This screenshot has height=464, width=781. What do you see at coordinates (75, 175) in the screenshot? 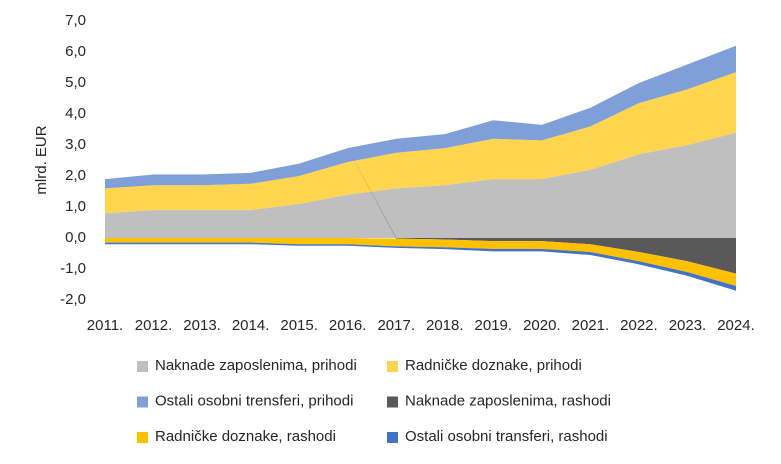
I see `y-tick-label: 2,0` at bounding box center [75, 175].